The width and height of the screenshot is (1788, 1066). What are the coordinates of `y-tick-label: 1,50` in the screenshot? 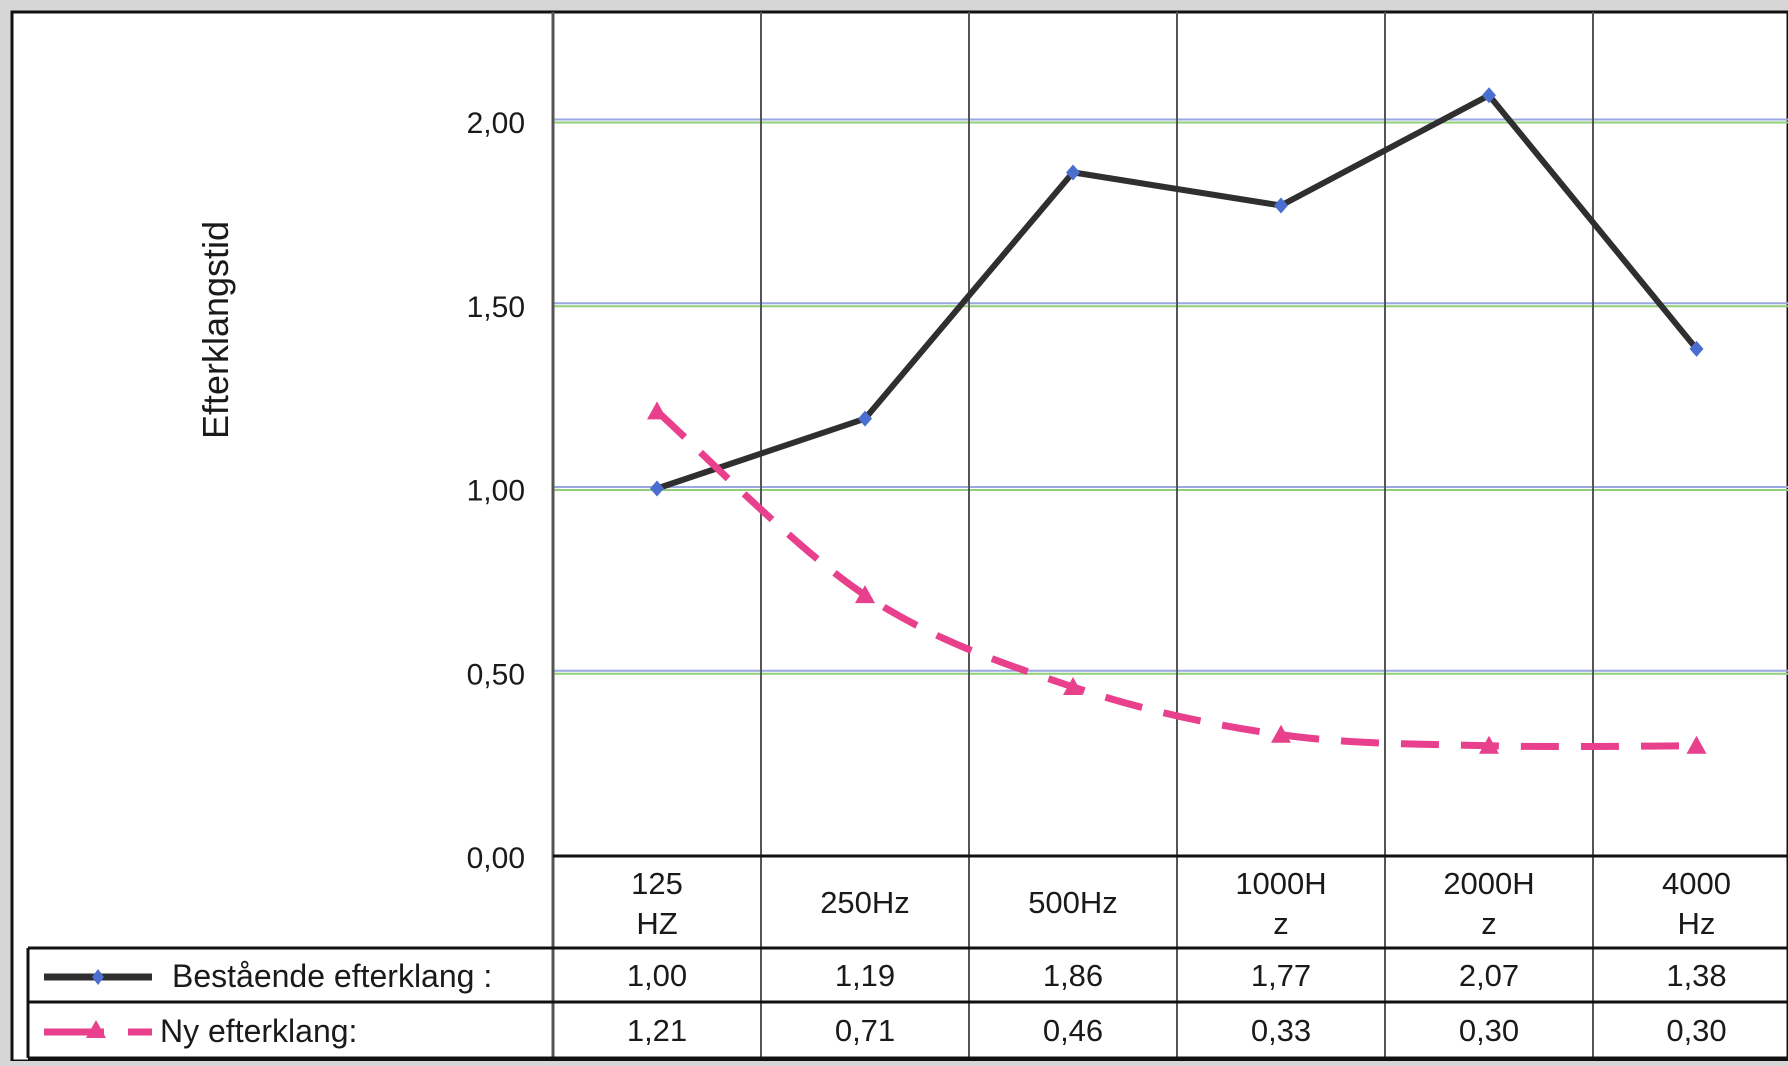 It's located at (496, 307).